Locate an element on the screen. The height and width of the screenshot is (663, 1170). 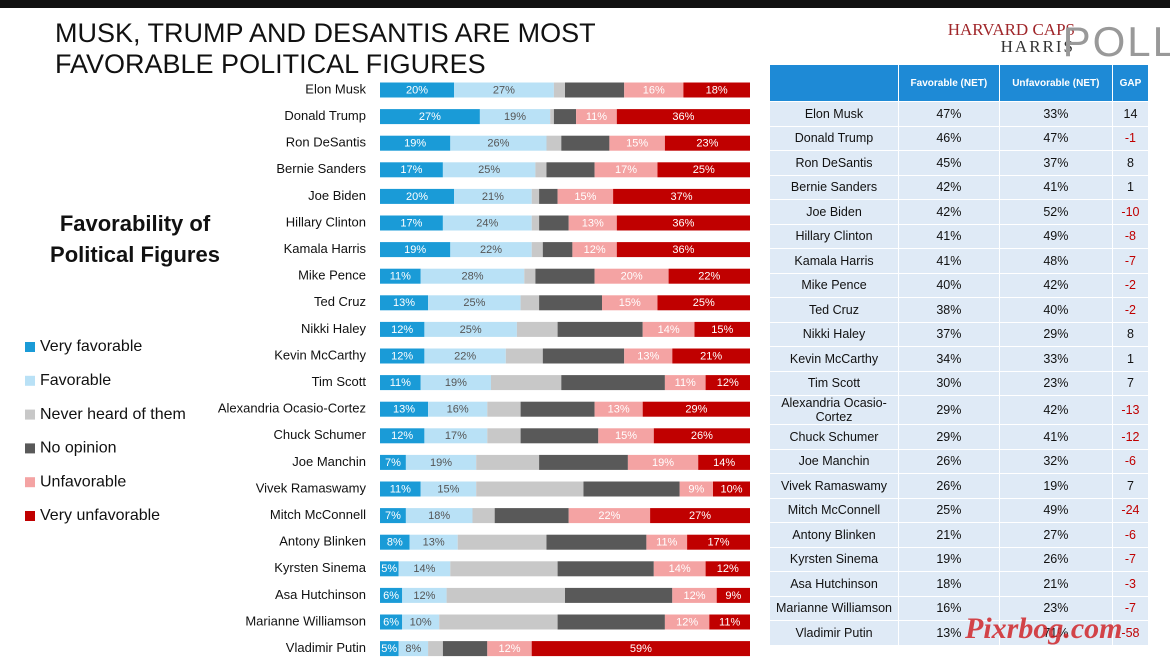
category-label: Marianne Williamson is located at coordinates (305, 620).